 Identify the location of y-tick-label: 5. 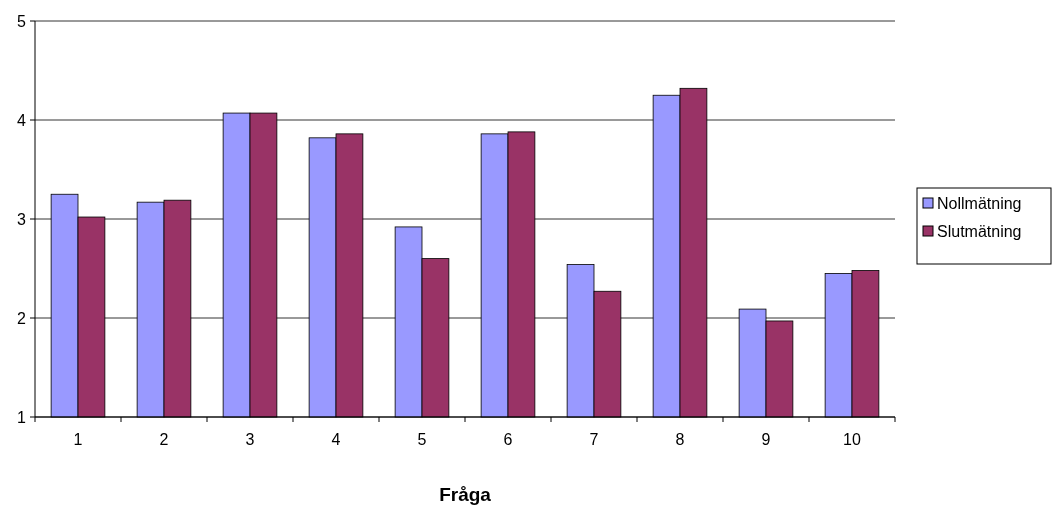
(22, 21).